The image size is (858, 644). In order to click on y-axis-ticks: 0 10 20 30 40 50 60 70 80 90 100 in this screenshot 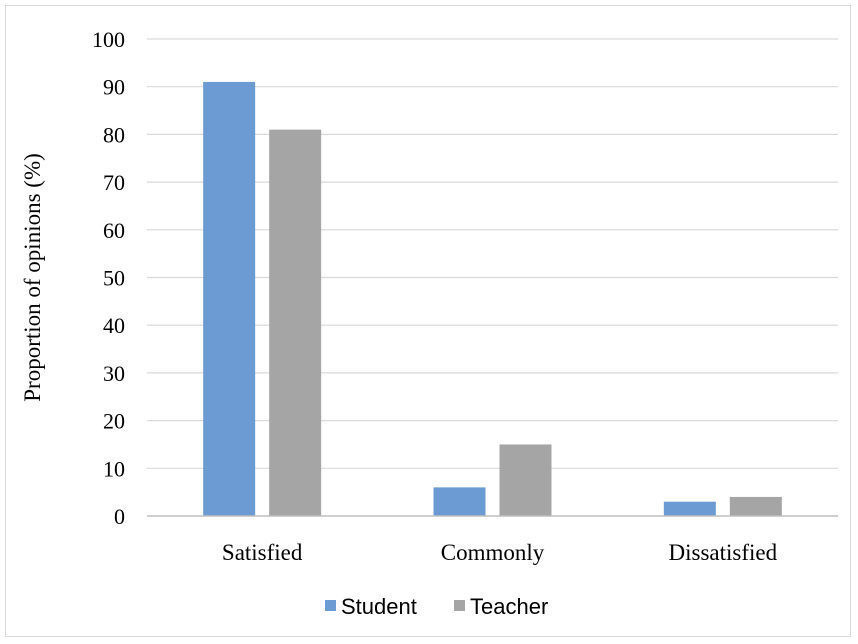, I will do `click(108, 278)`.